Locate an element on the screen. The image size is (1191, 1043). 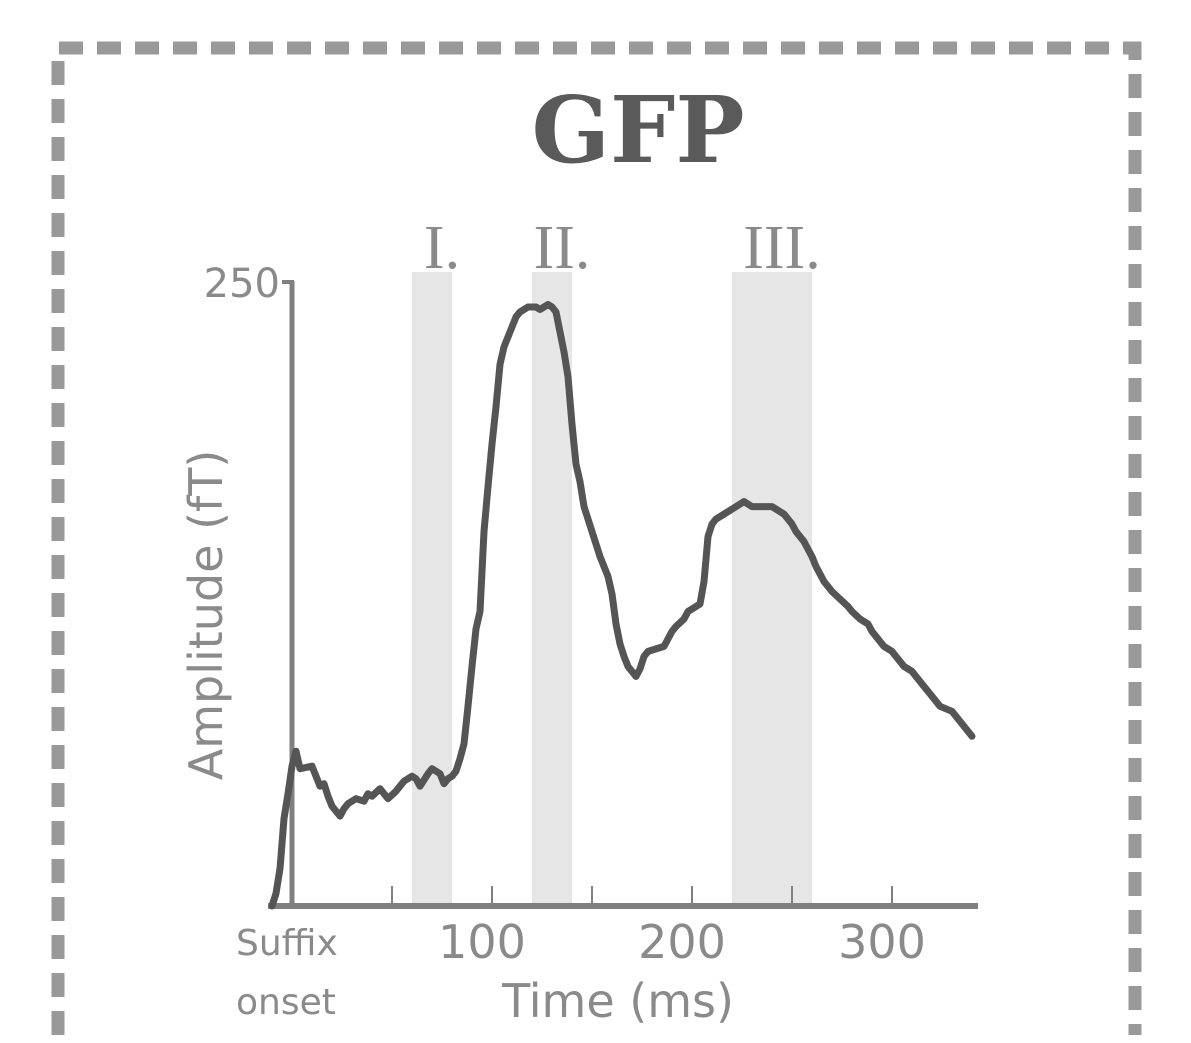
x-tick-label-200: 200 is located at coordinates (682, 942).